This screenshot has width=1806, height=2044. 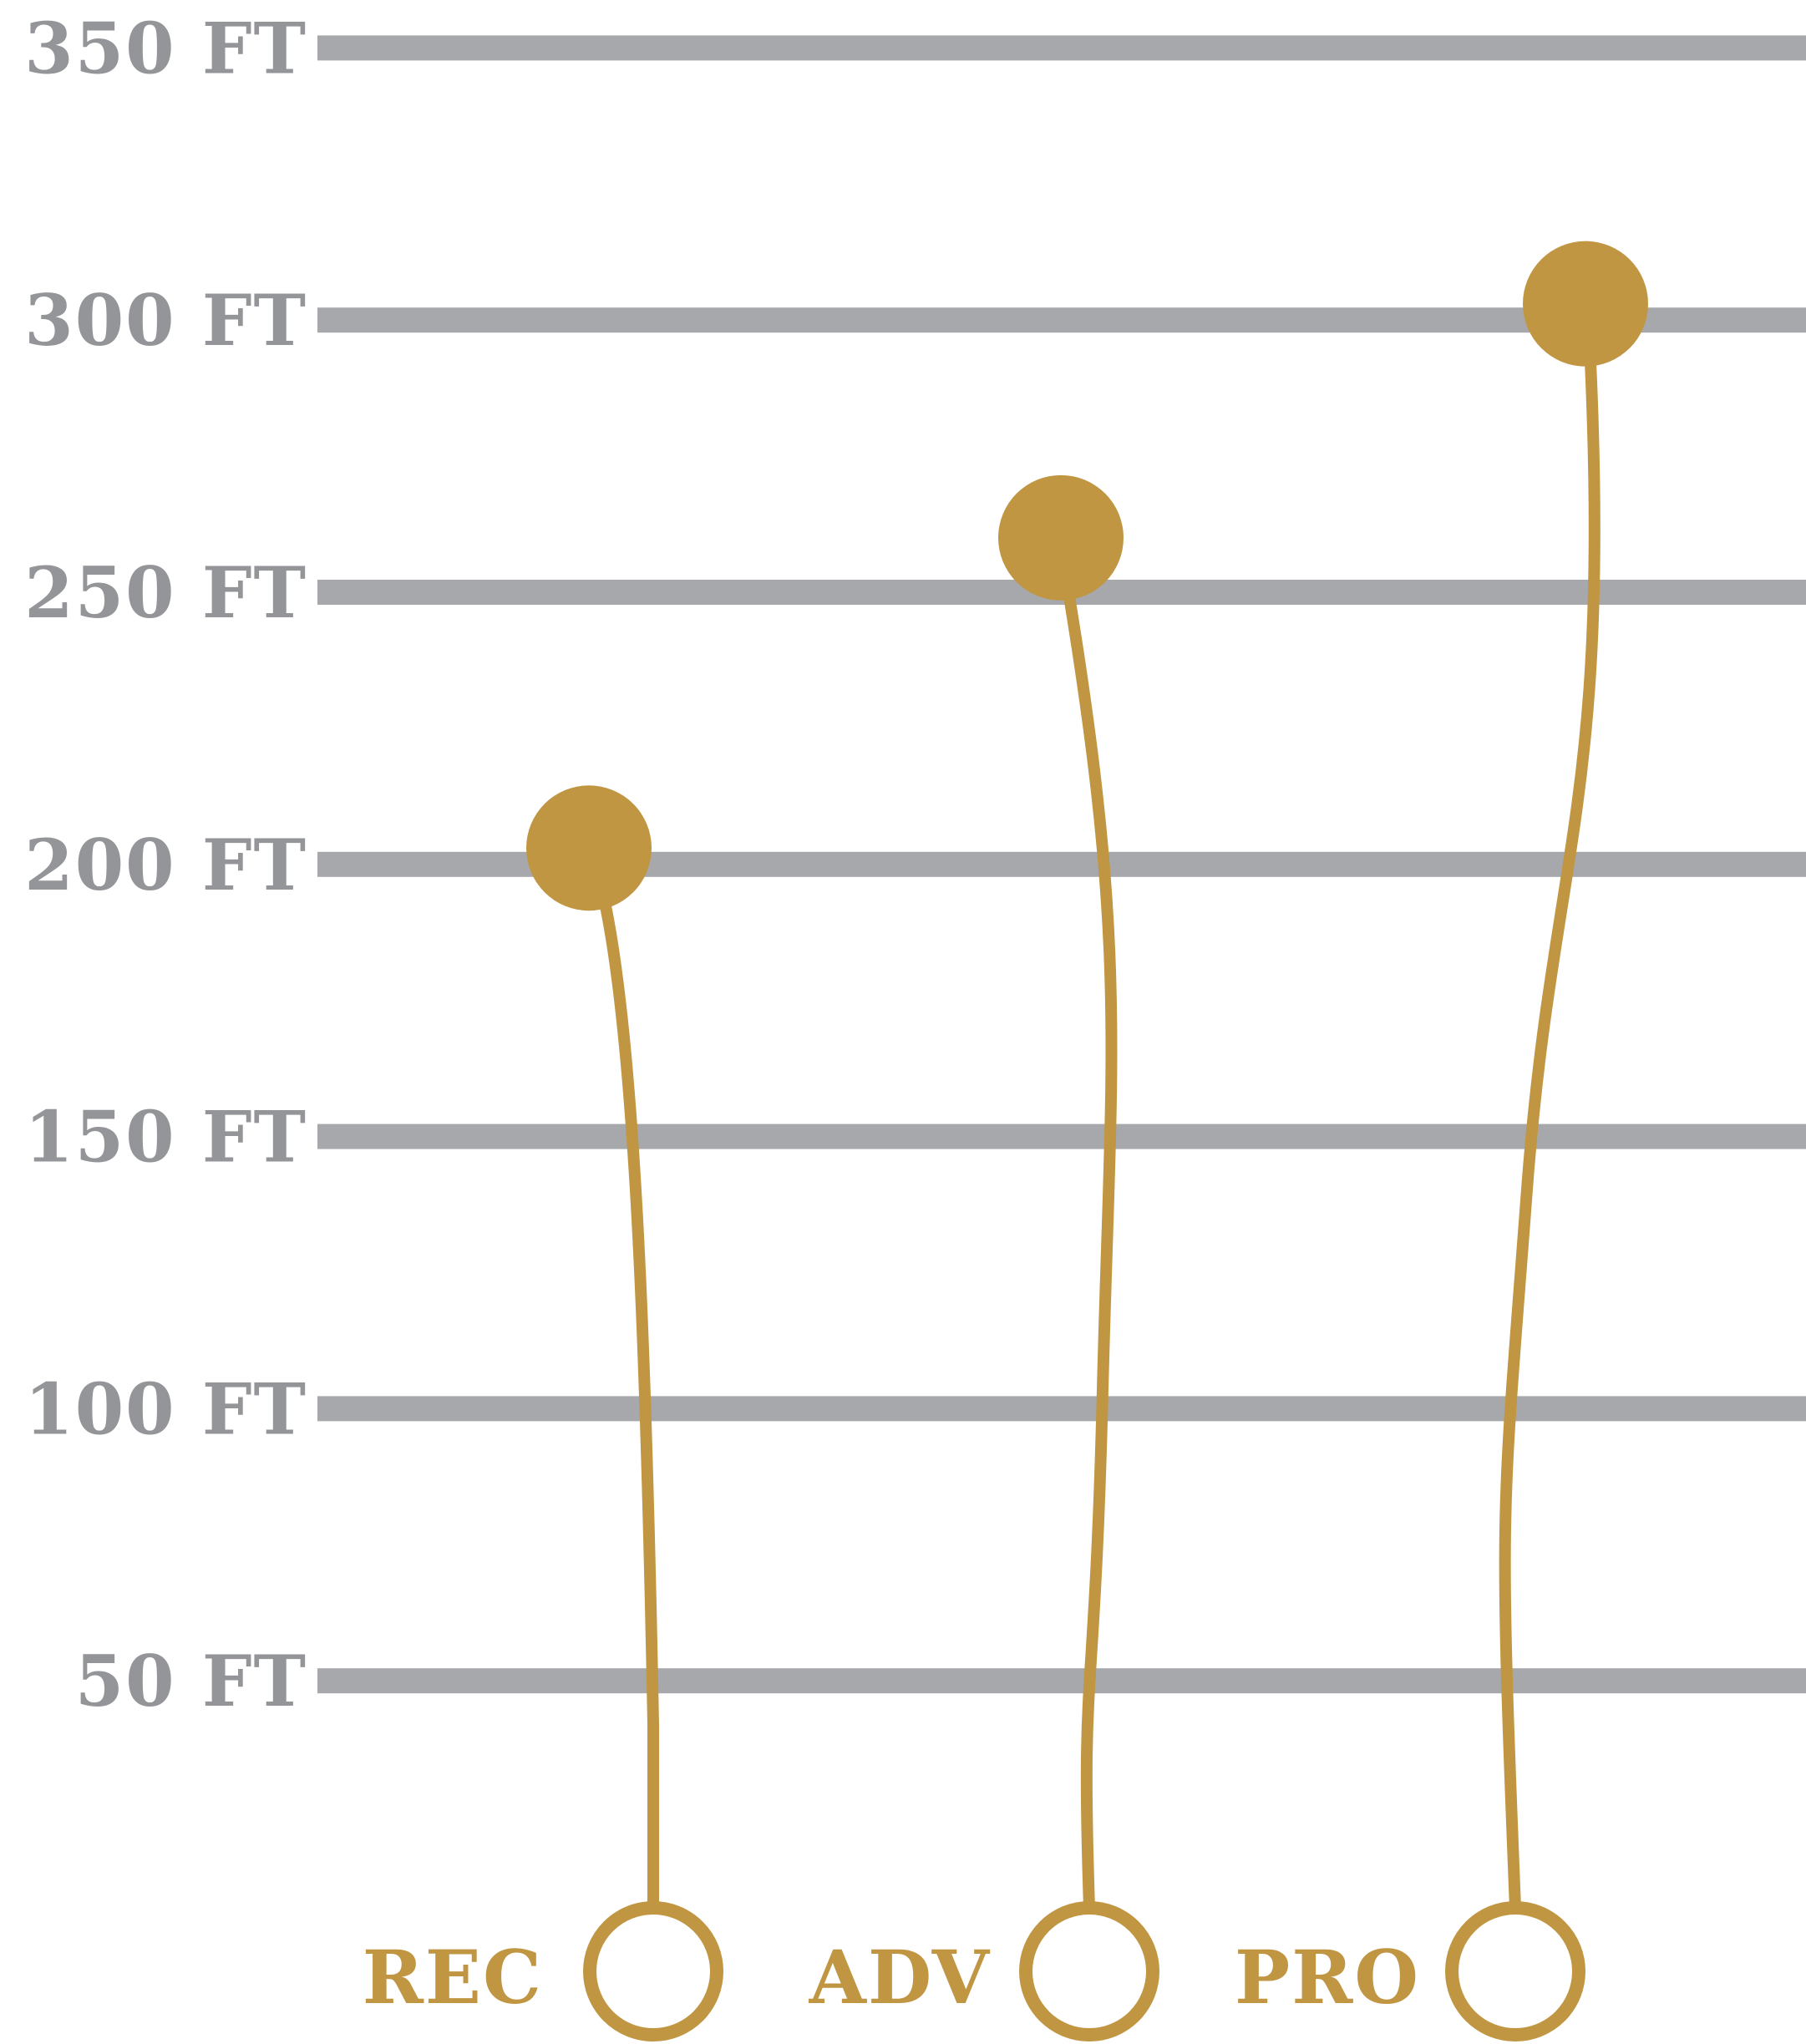 I want to click on y-tick-label: 50 FT, so click(x=191, y=1681).